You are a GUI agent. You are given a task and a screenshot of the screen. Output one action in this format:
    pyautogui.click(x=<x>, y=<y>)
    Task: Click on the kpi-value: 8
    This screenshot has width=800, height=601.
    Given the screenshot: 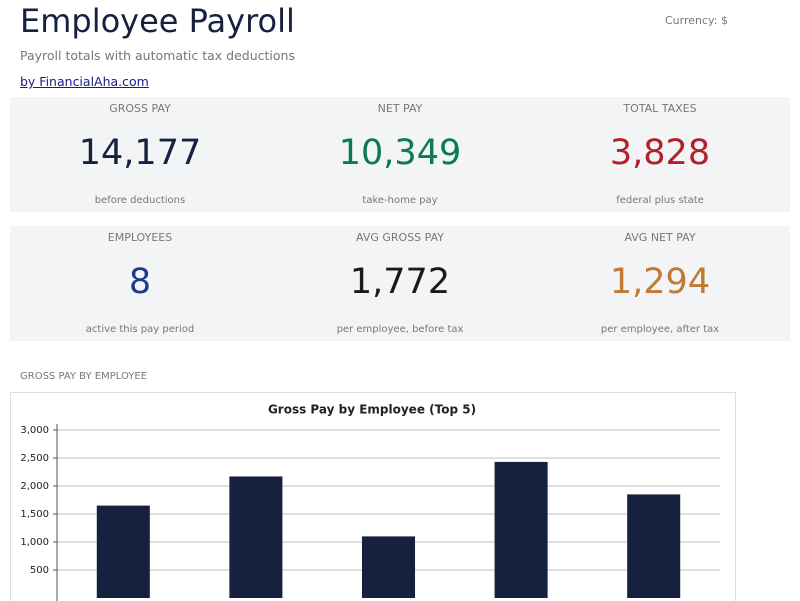 What is the action you would take?
    pyautogui.click(x=140, y=282)
    